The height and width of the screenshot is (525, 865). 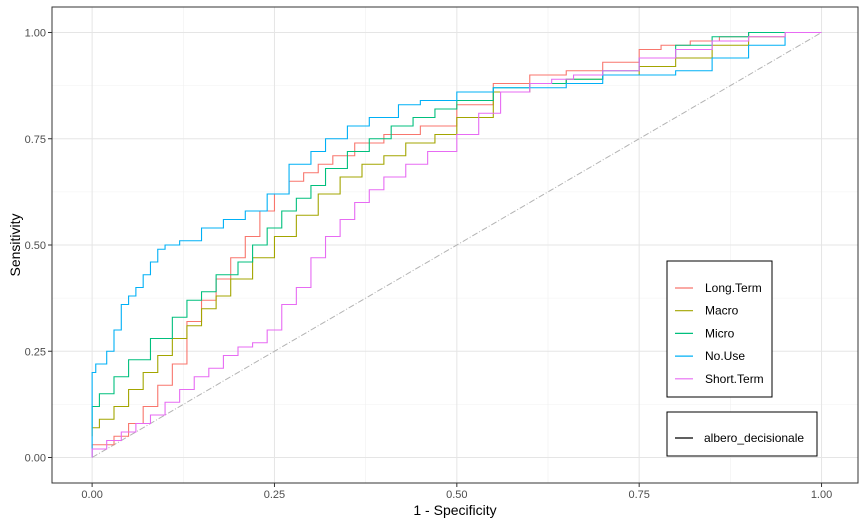 I want to click on legend-model-box, so click(x=742, y=434).